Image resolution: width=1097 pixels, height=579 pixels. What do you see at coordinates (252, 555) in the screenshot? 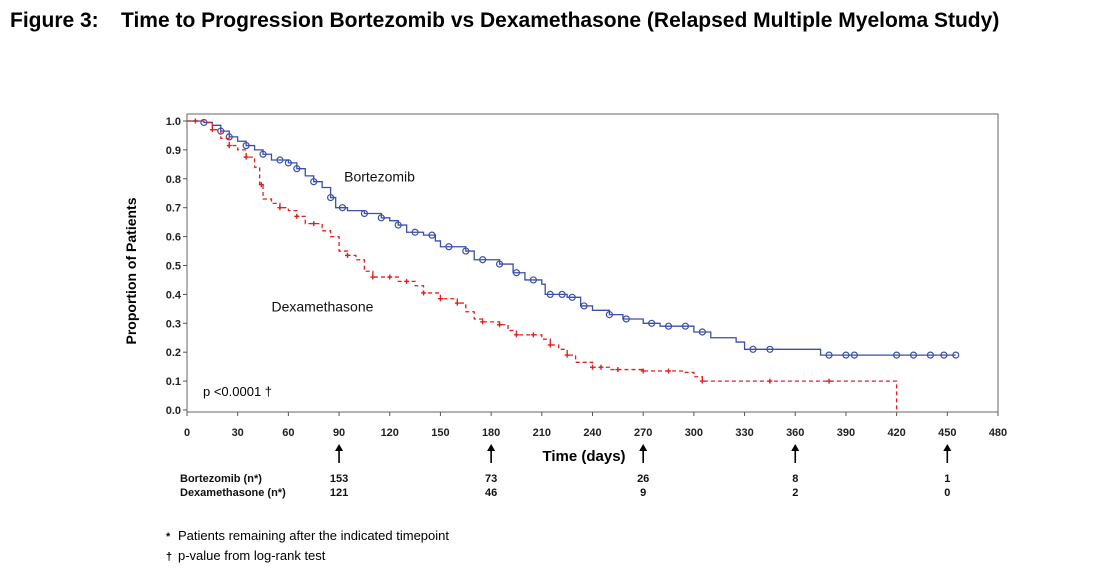
I see `footnote-text: p-value from log-rank test` at bounding box center [252, 555].